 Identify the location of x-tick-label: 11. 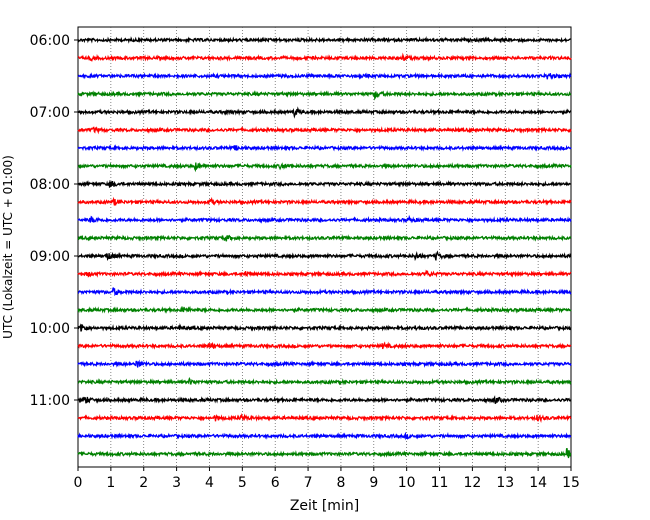
(440, 483).